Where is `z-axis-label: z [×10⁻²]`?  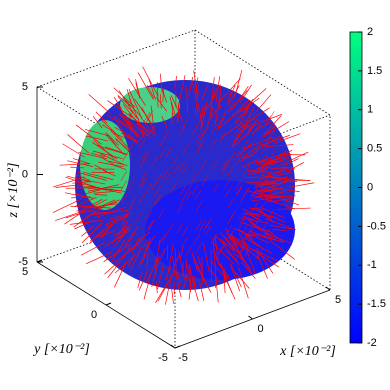 z-axis-label: z [×10⁻²] is located at coordinates (13, 191).